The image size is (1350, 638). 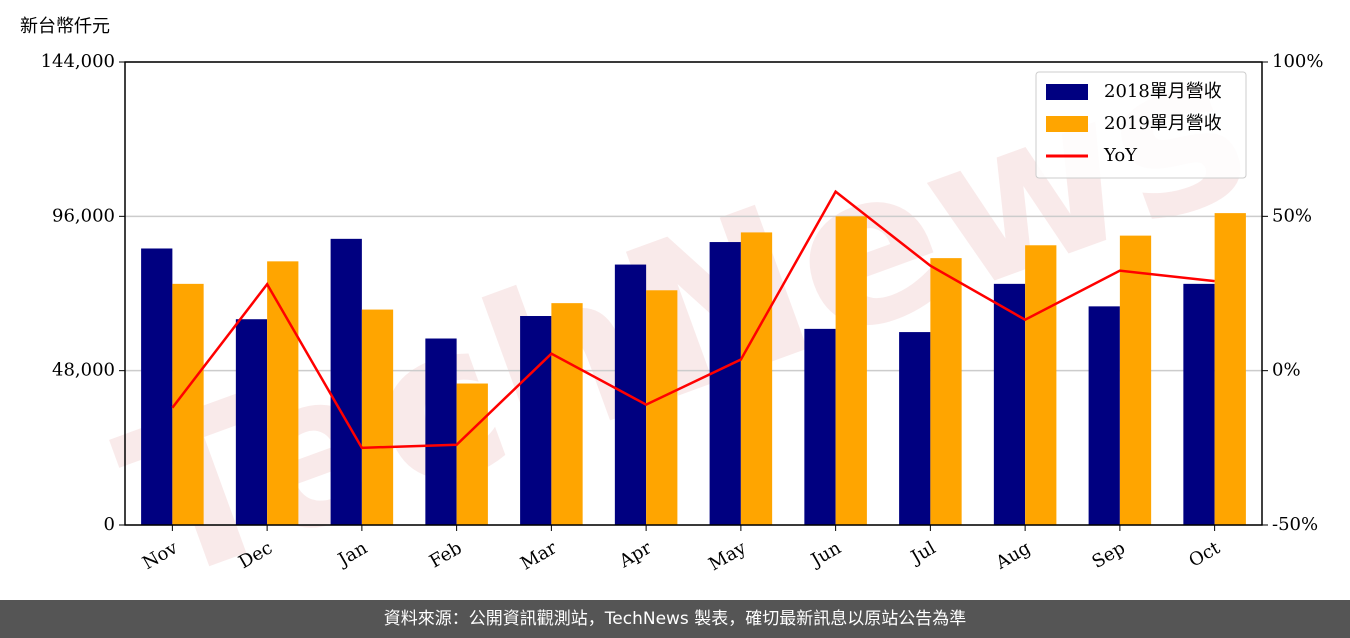 What do you see at coordinates (83, 215) in the screenshot?
I see `y-tick-label: 96,000` at bounding box center [83, 215].